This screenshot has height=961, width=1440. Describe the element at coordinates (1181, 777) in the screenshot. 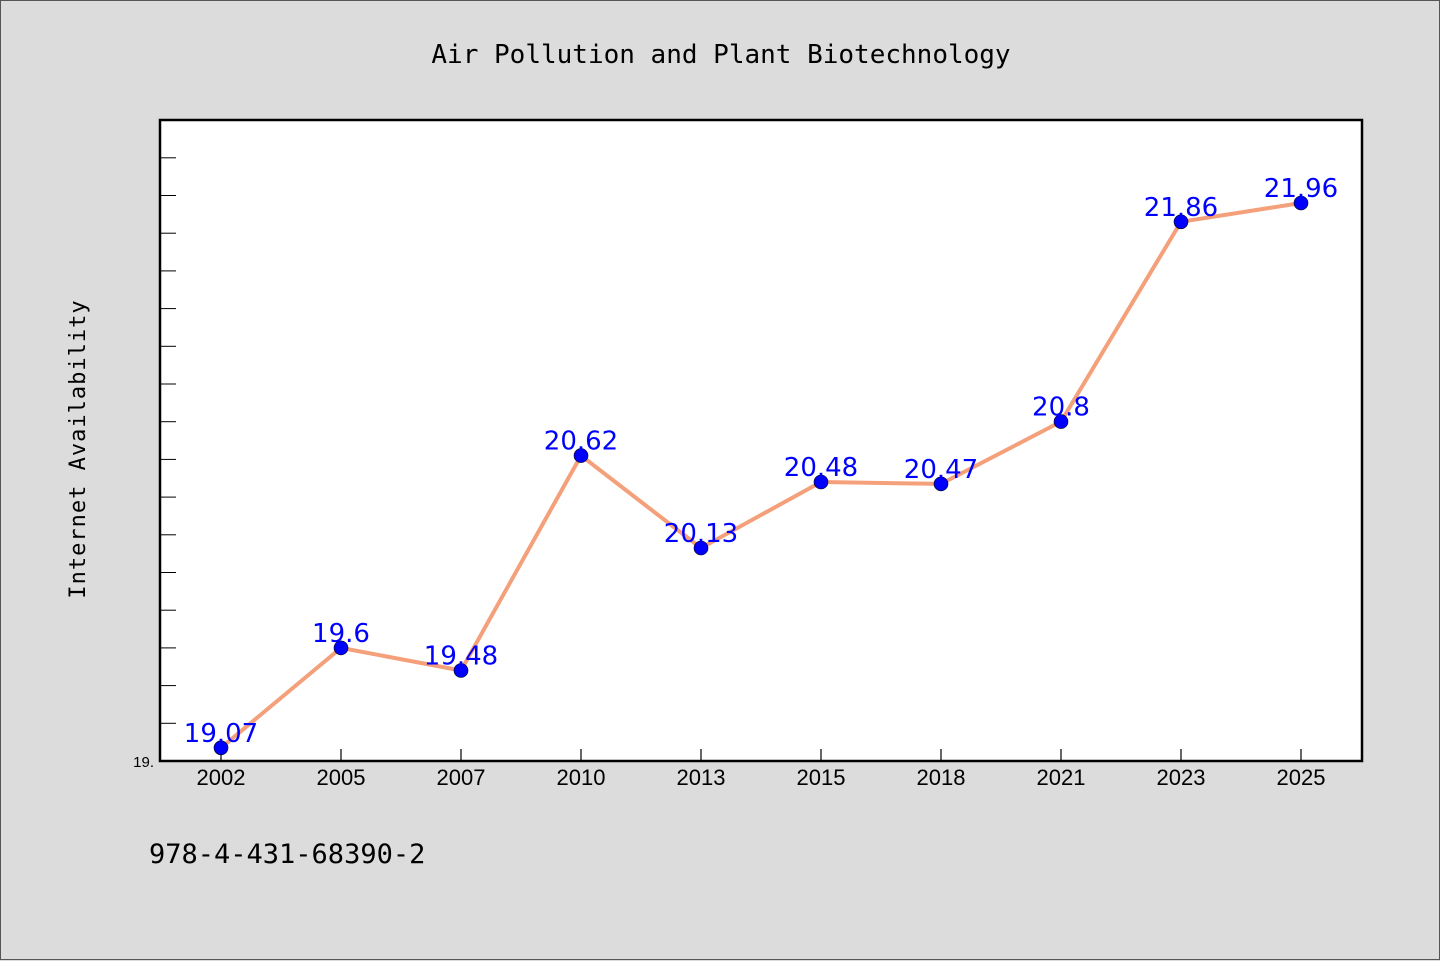

I see `x-tick-label: 2023` at that location.